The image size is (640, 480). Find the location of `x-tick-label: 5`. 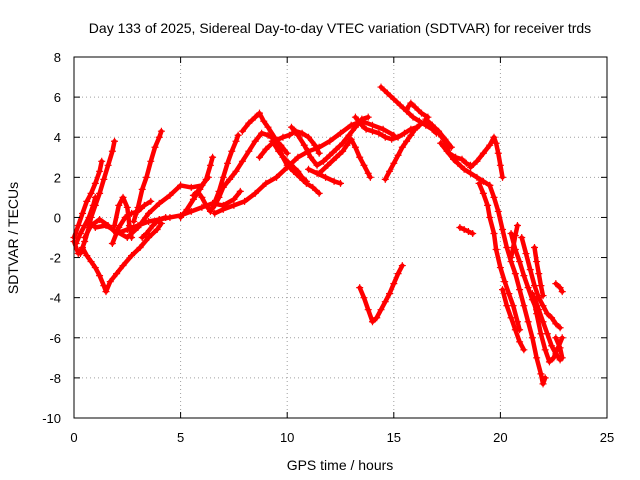

x-tick-label: 5 is located at coordinates (180, 437).